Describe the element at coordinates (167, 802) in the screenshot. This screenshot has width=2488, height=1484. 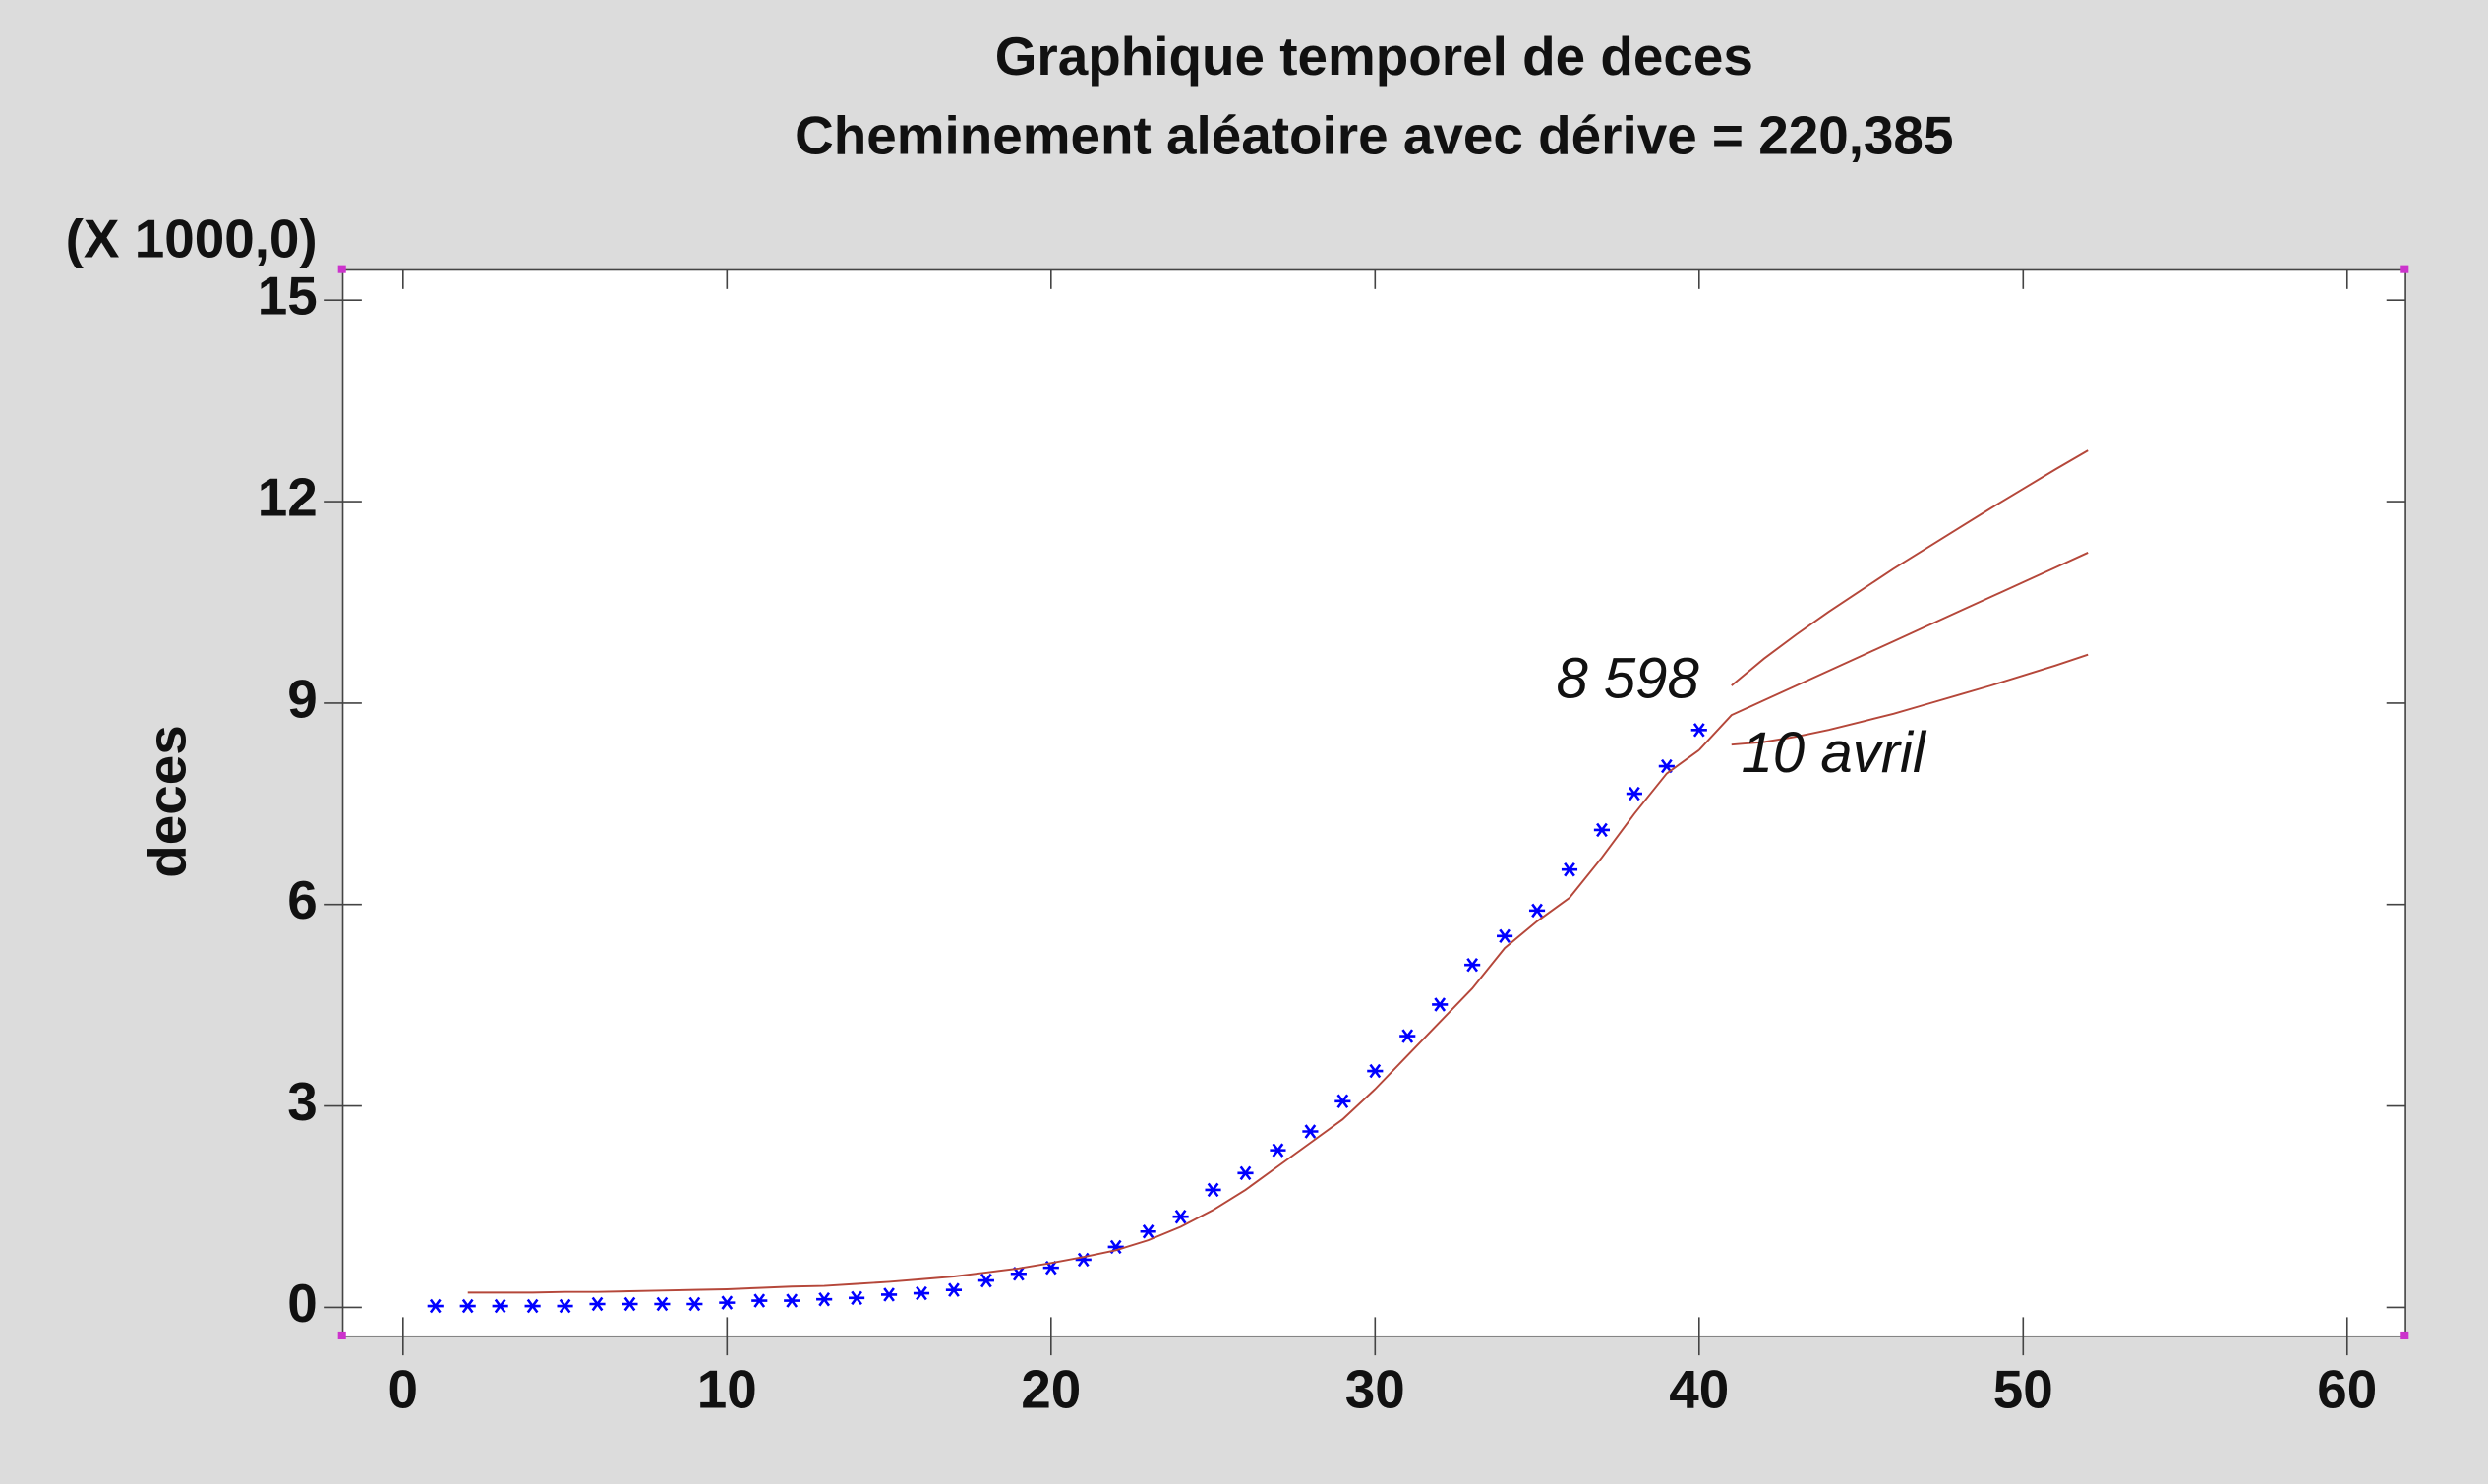
I see `y-axis-label: deces` at that location.